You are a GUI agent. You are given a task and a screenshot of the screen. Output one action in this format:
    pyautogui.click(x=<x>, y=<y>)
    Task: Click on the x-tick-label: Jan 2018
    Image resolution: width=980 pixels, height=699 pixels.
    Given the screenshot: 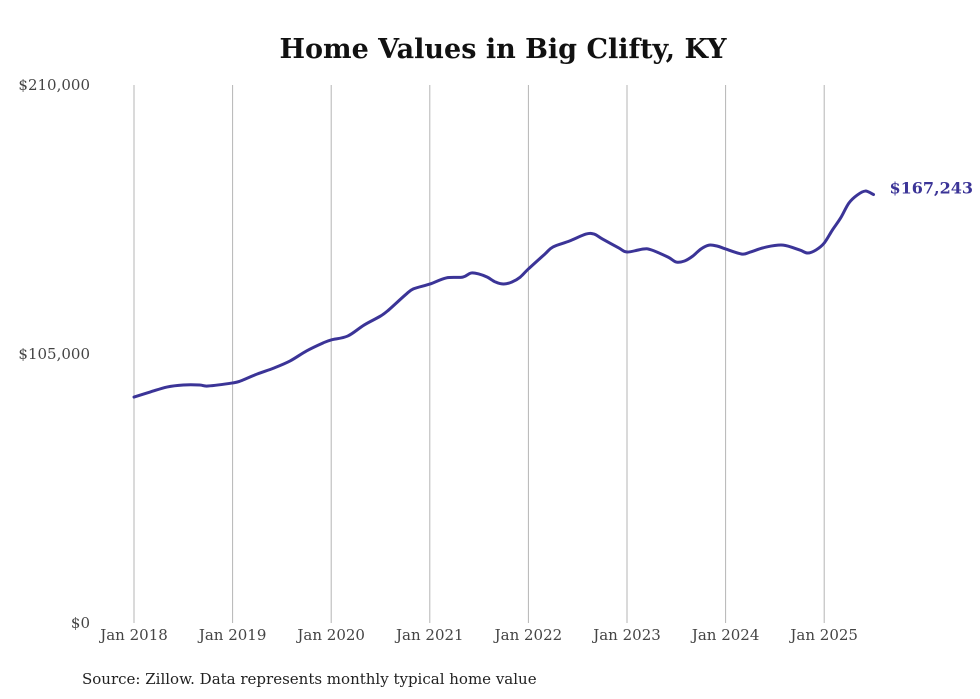 What is the action you would take?
    pyautogui.click(x=133, y=635)
    